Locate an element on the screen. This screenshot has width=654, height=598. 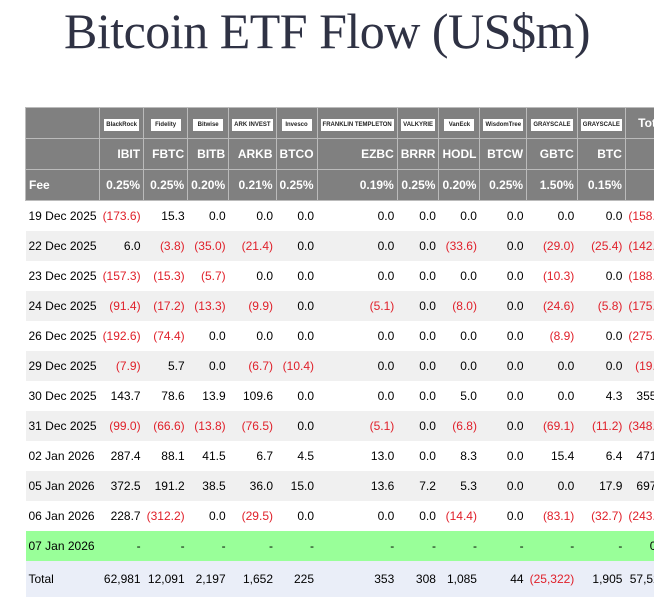
fund-logo: Invesco is located at coordinates (296, 125).